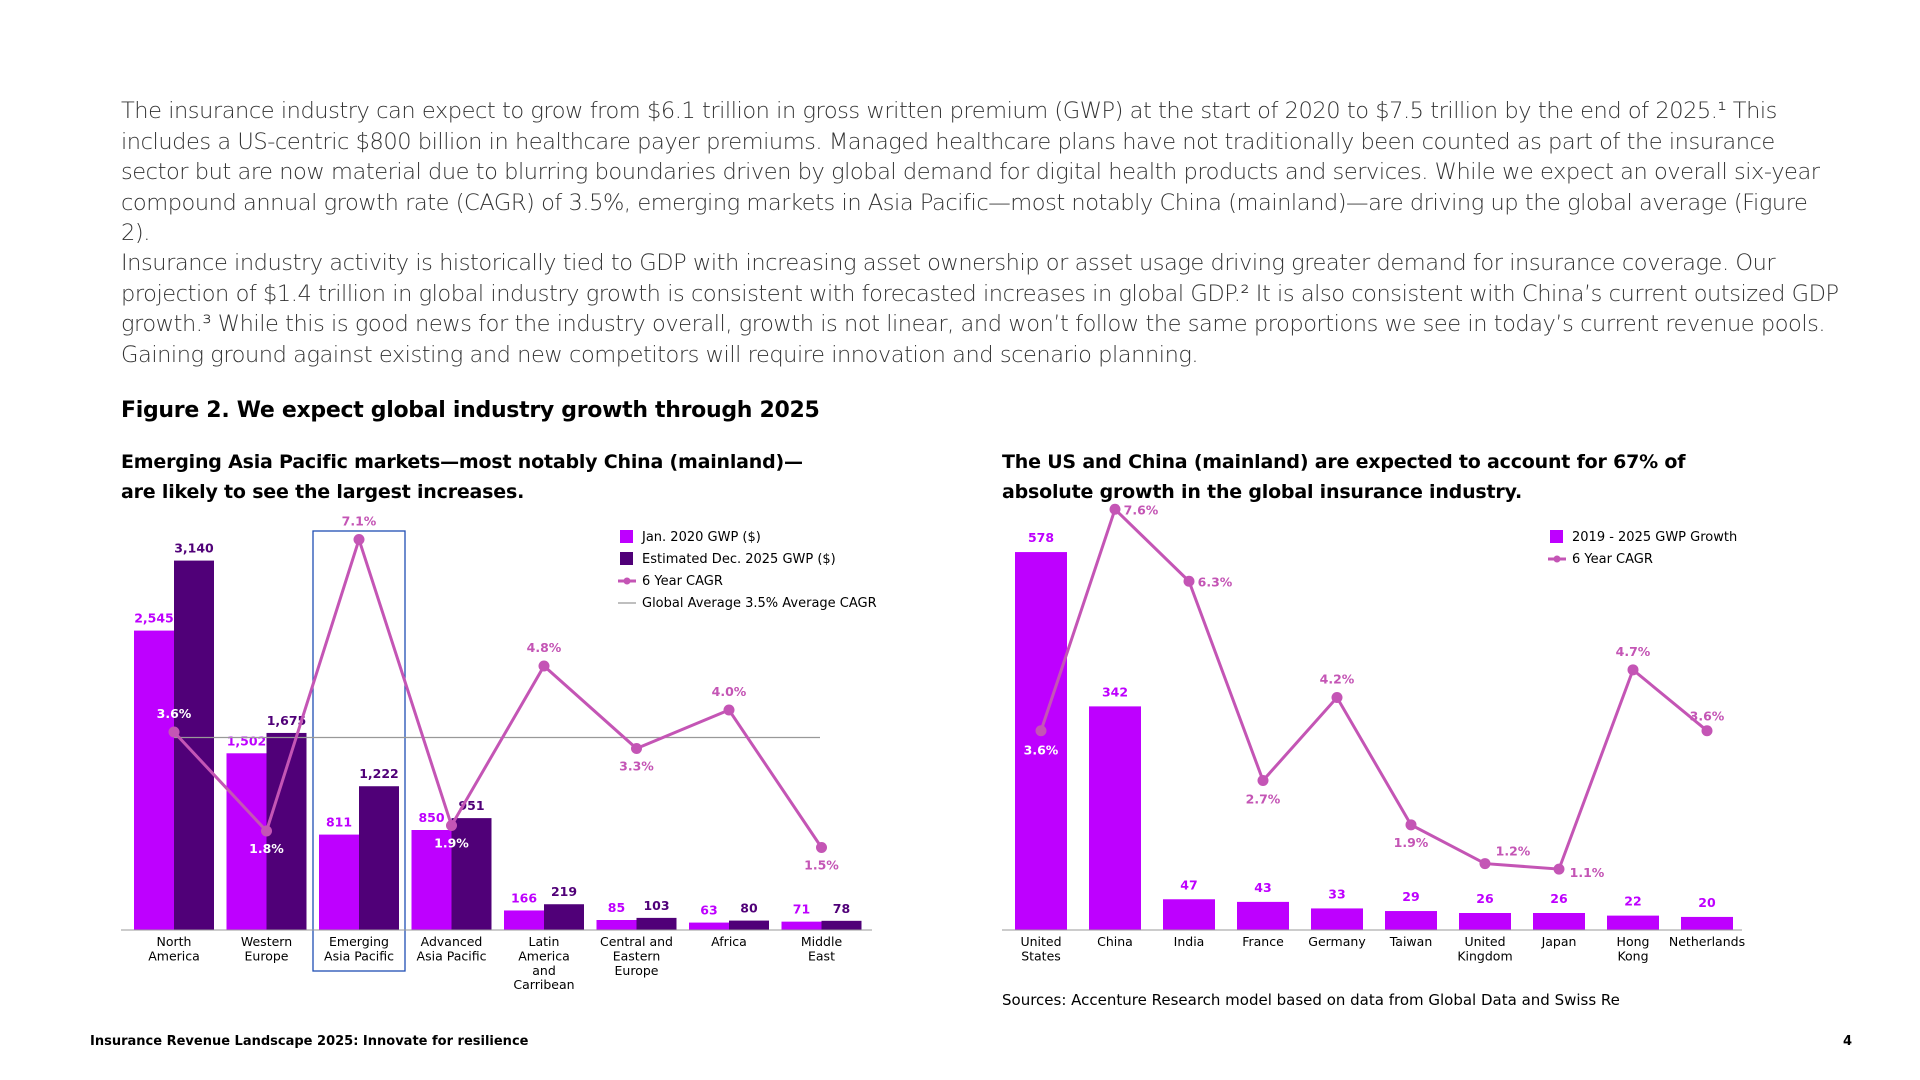 The width and height of the screenshot is (1920, 1080). I want to click on cagr-label: 4.0%, so click(729, 691).